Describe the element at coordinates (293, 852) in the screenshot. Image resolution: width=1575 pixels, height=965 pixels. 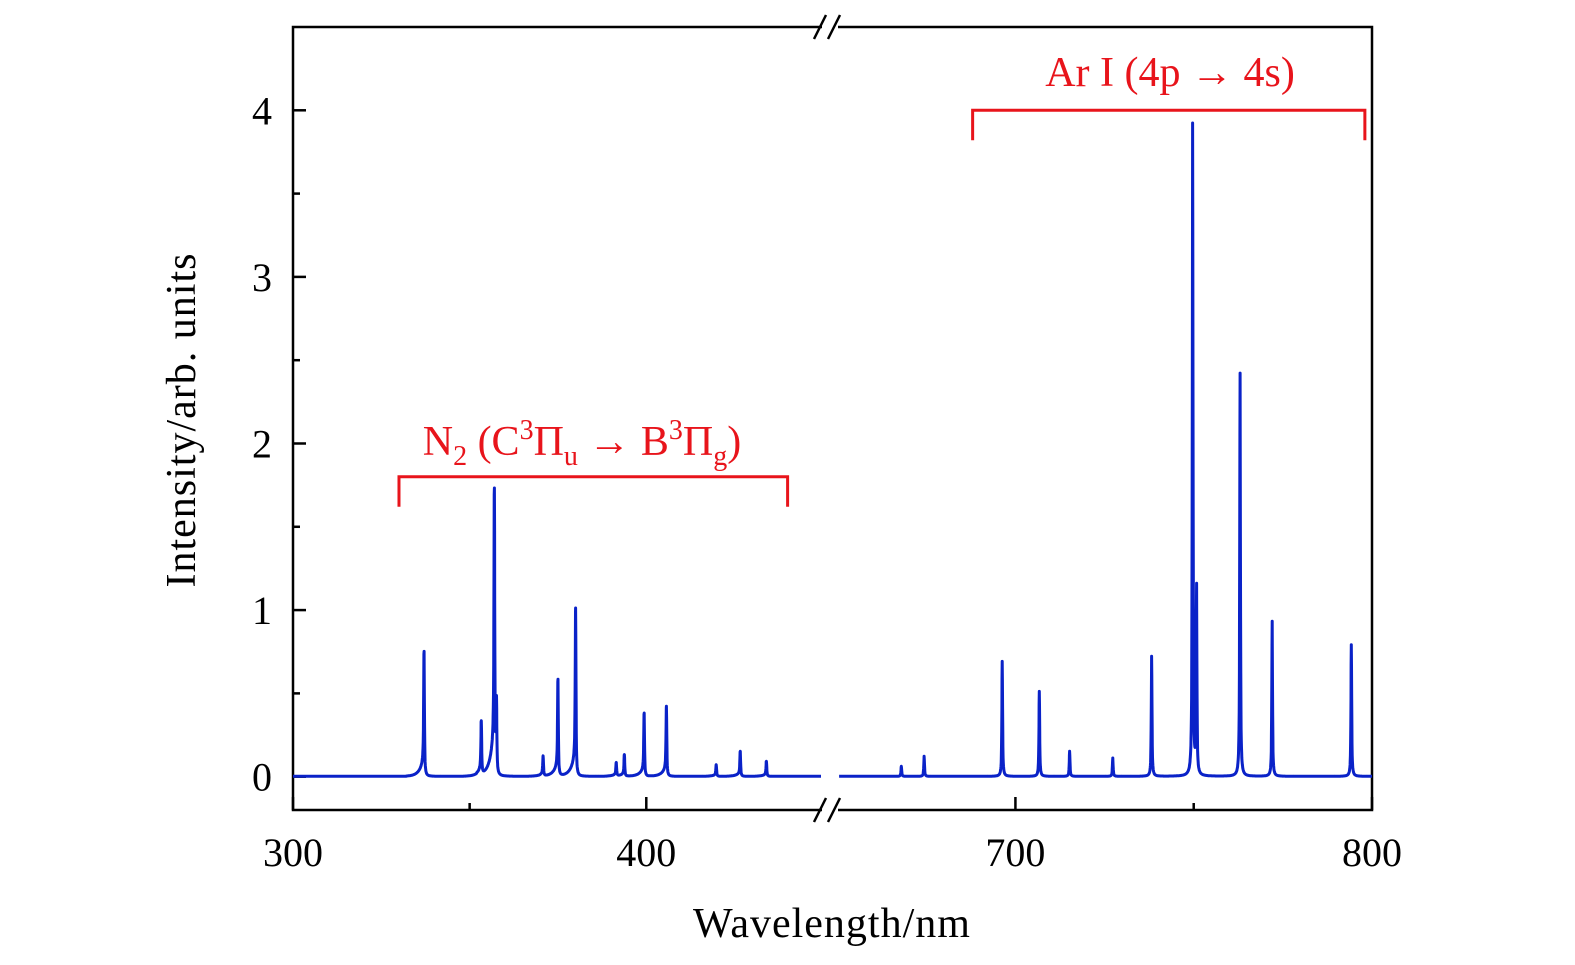
I see `x-tick-label: 300` at that location.